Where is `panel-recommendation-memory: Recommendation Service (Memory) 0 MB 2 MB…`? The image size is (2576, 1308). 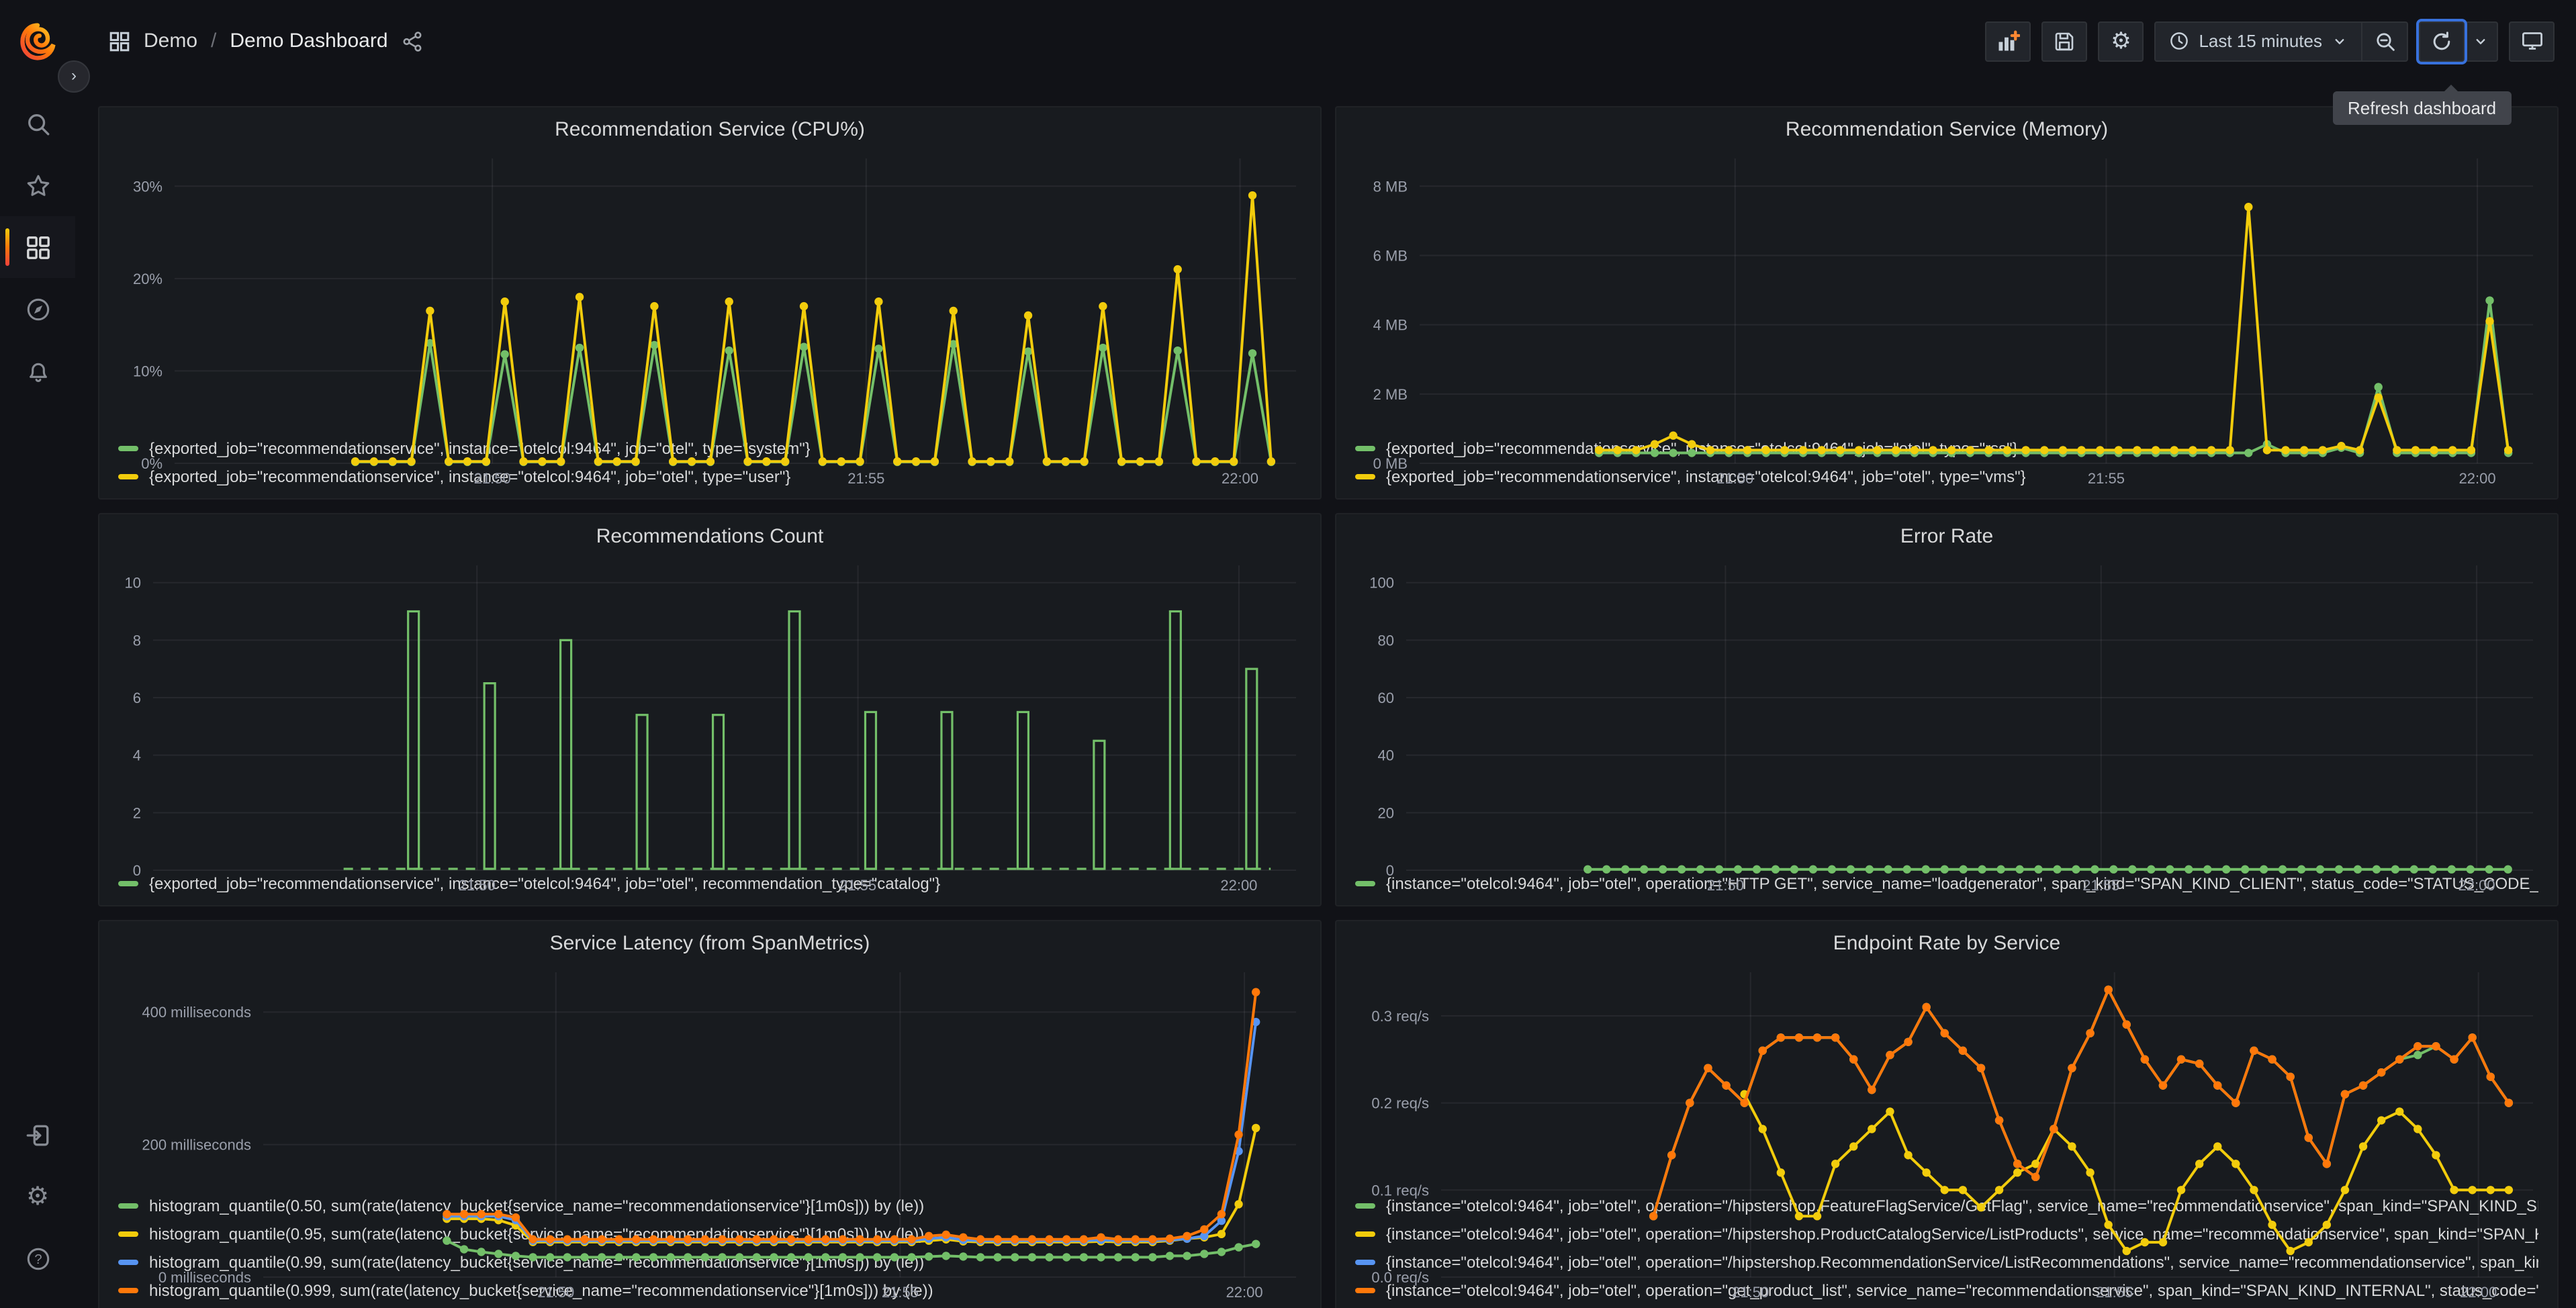
panel-recommendation-memory: Recommendation Service (Memory) 0 MB 2 MB… is located at coordinates (1947, 303).